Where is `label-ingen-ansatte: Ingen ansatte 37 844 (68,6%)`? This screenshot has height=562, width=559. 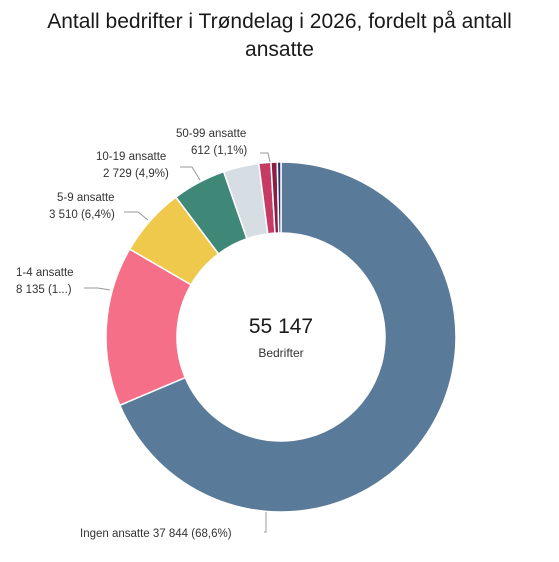
label-ingen-ansatte: Ingen ansatte 37 844 (68,6%) is located at coordinates (156, 534).